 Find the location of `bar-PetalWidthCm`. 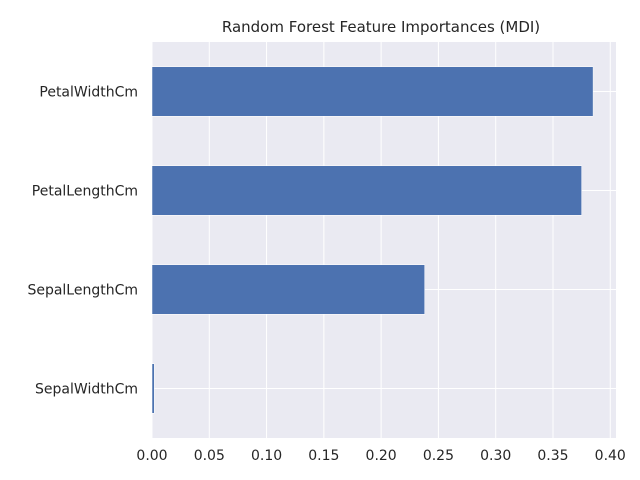

bar-PetalWidthCm is located at coordinates (372, 91).